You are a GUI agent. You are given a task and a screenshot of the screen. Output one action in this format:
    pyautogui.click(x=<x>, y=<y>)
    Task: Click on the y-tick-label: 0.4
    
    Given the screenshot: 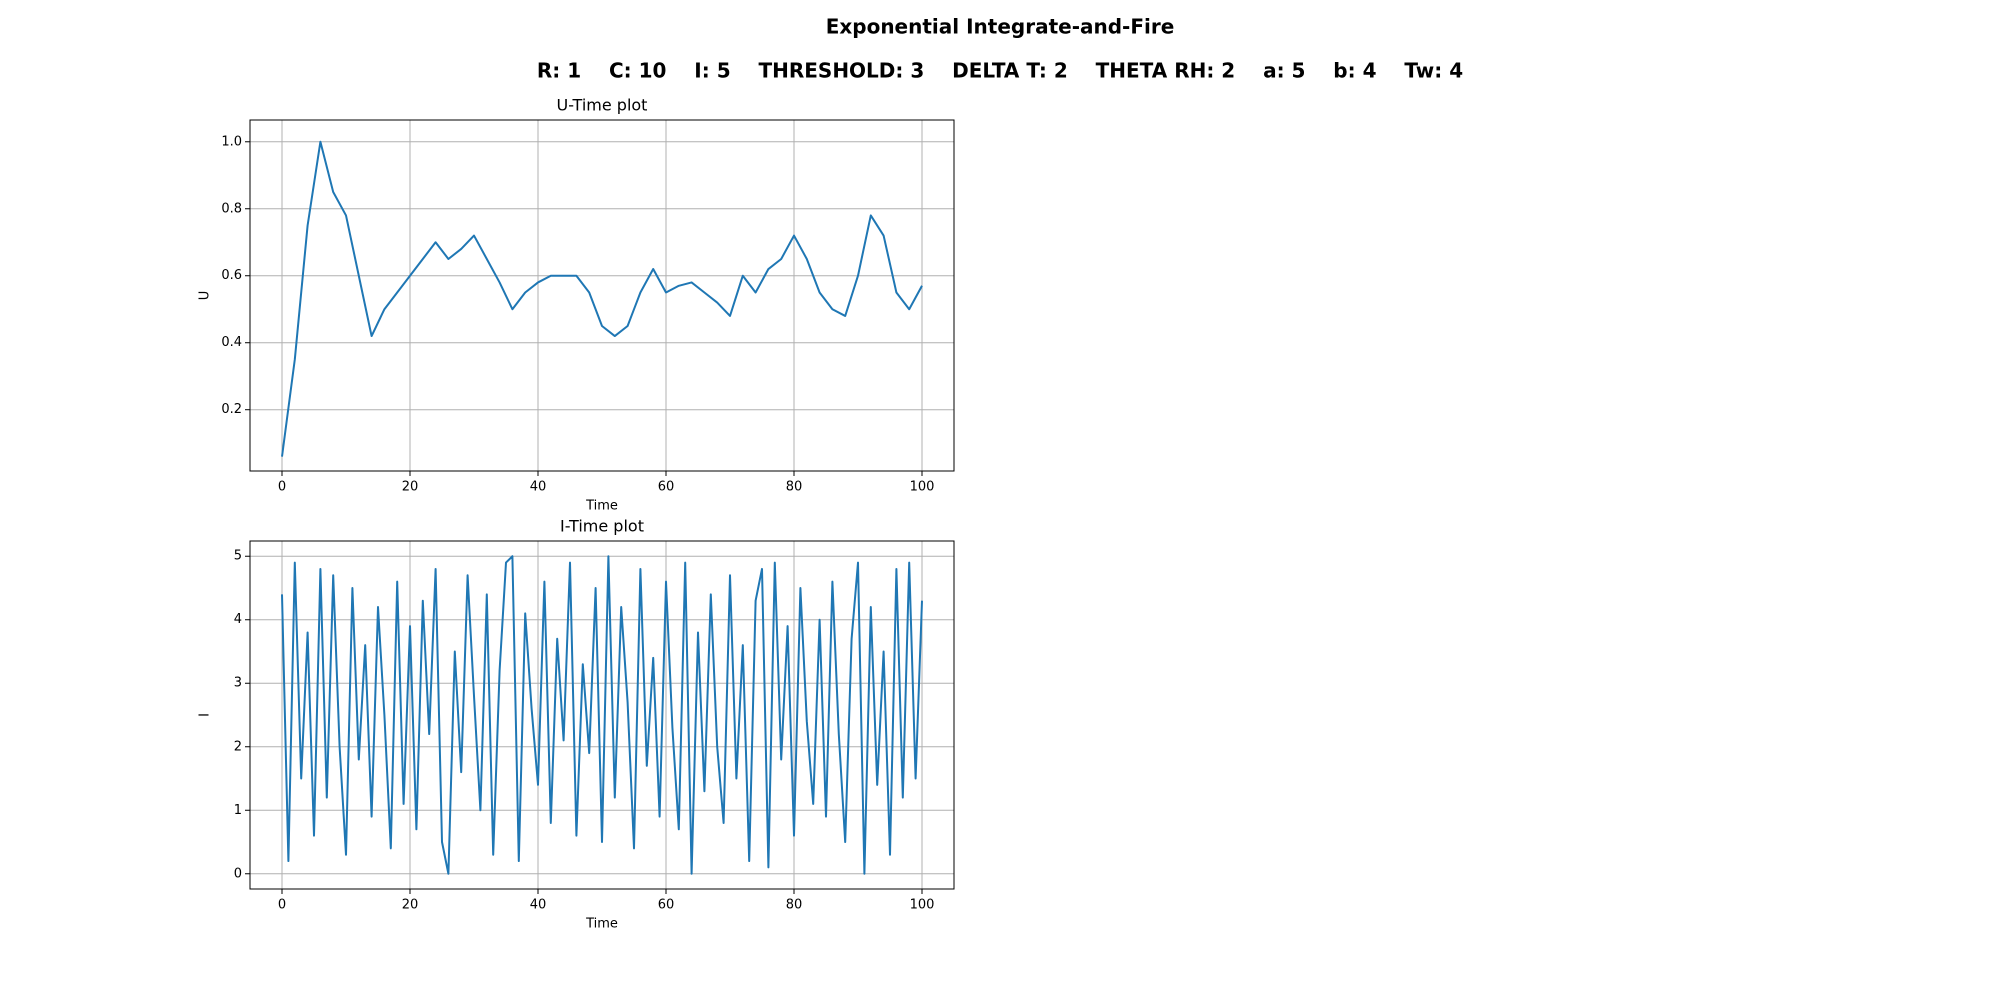 What is the action you would take?
    pyautogui.click(x=231, y=342)
    